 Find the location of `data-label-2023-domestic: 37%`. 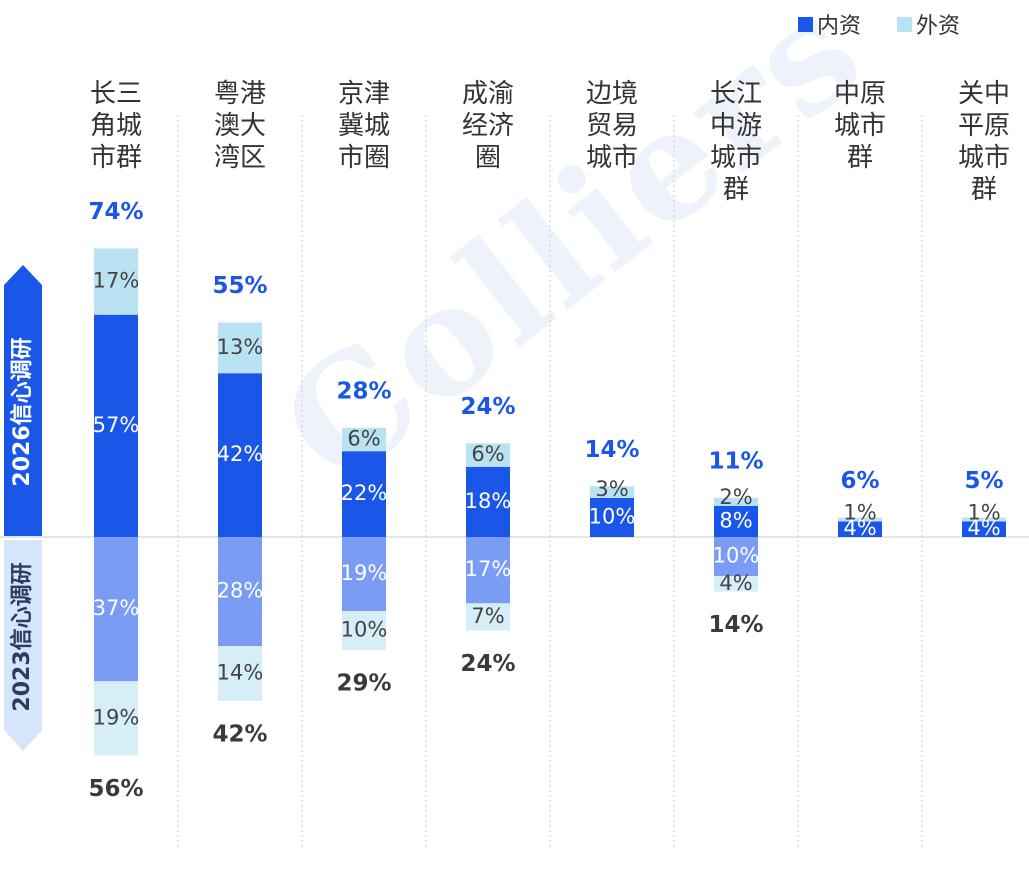

data-label-2023-domestic: 37% is located at coordinates (116, 608).